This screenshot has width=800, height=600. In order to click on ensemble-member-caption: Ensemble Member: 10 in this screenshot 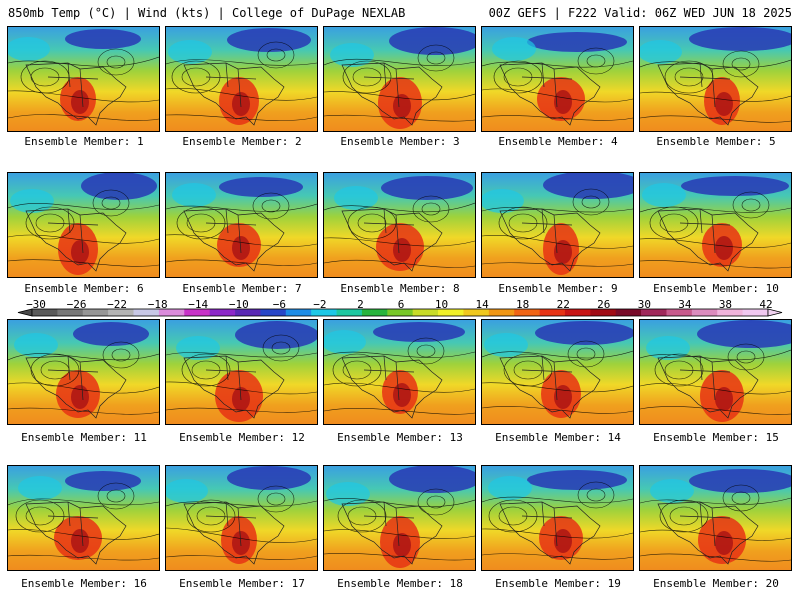, I will do `click(716, 288)`.